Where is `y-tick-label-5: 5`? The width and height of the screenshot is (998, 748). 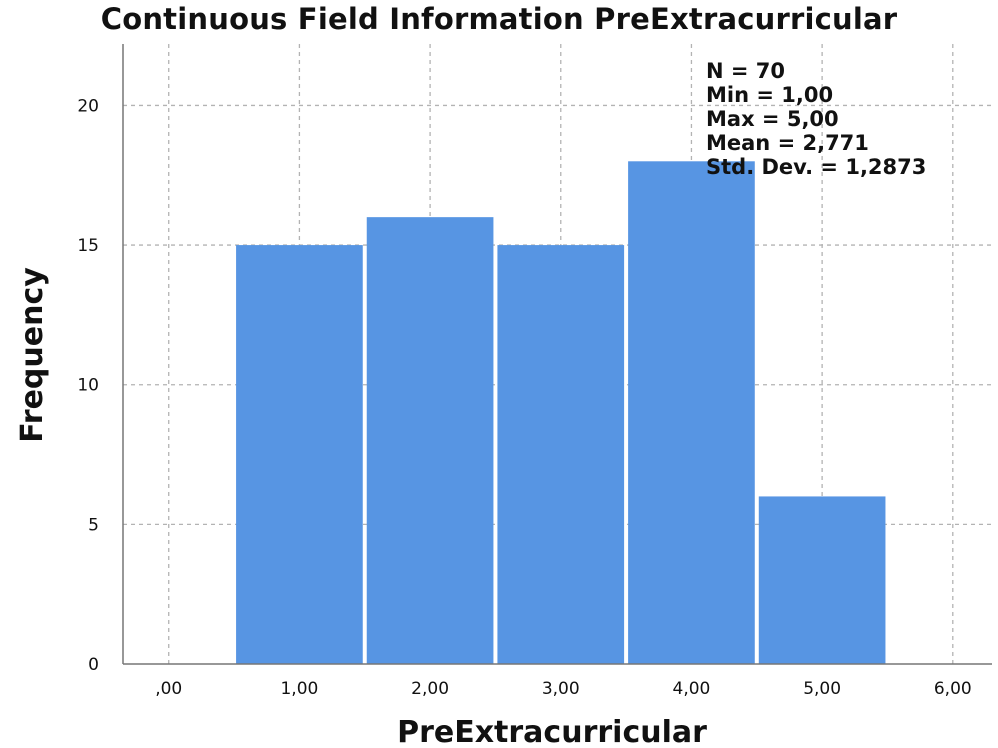 y-tick-label-5: 5 is located at coordinates (93, 525).